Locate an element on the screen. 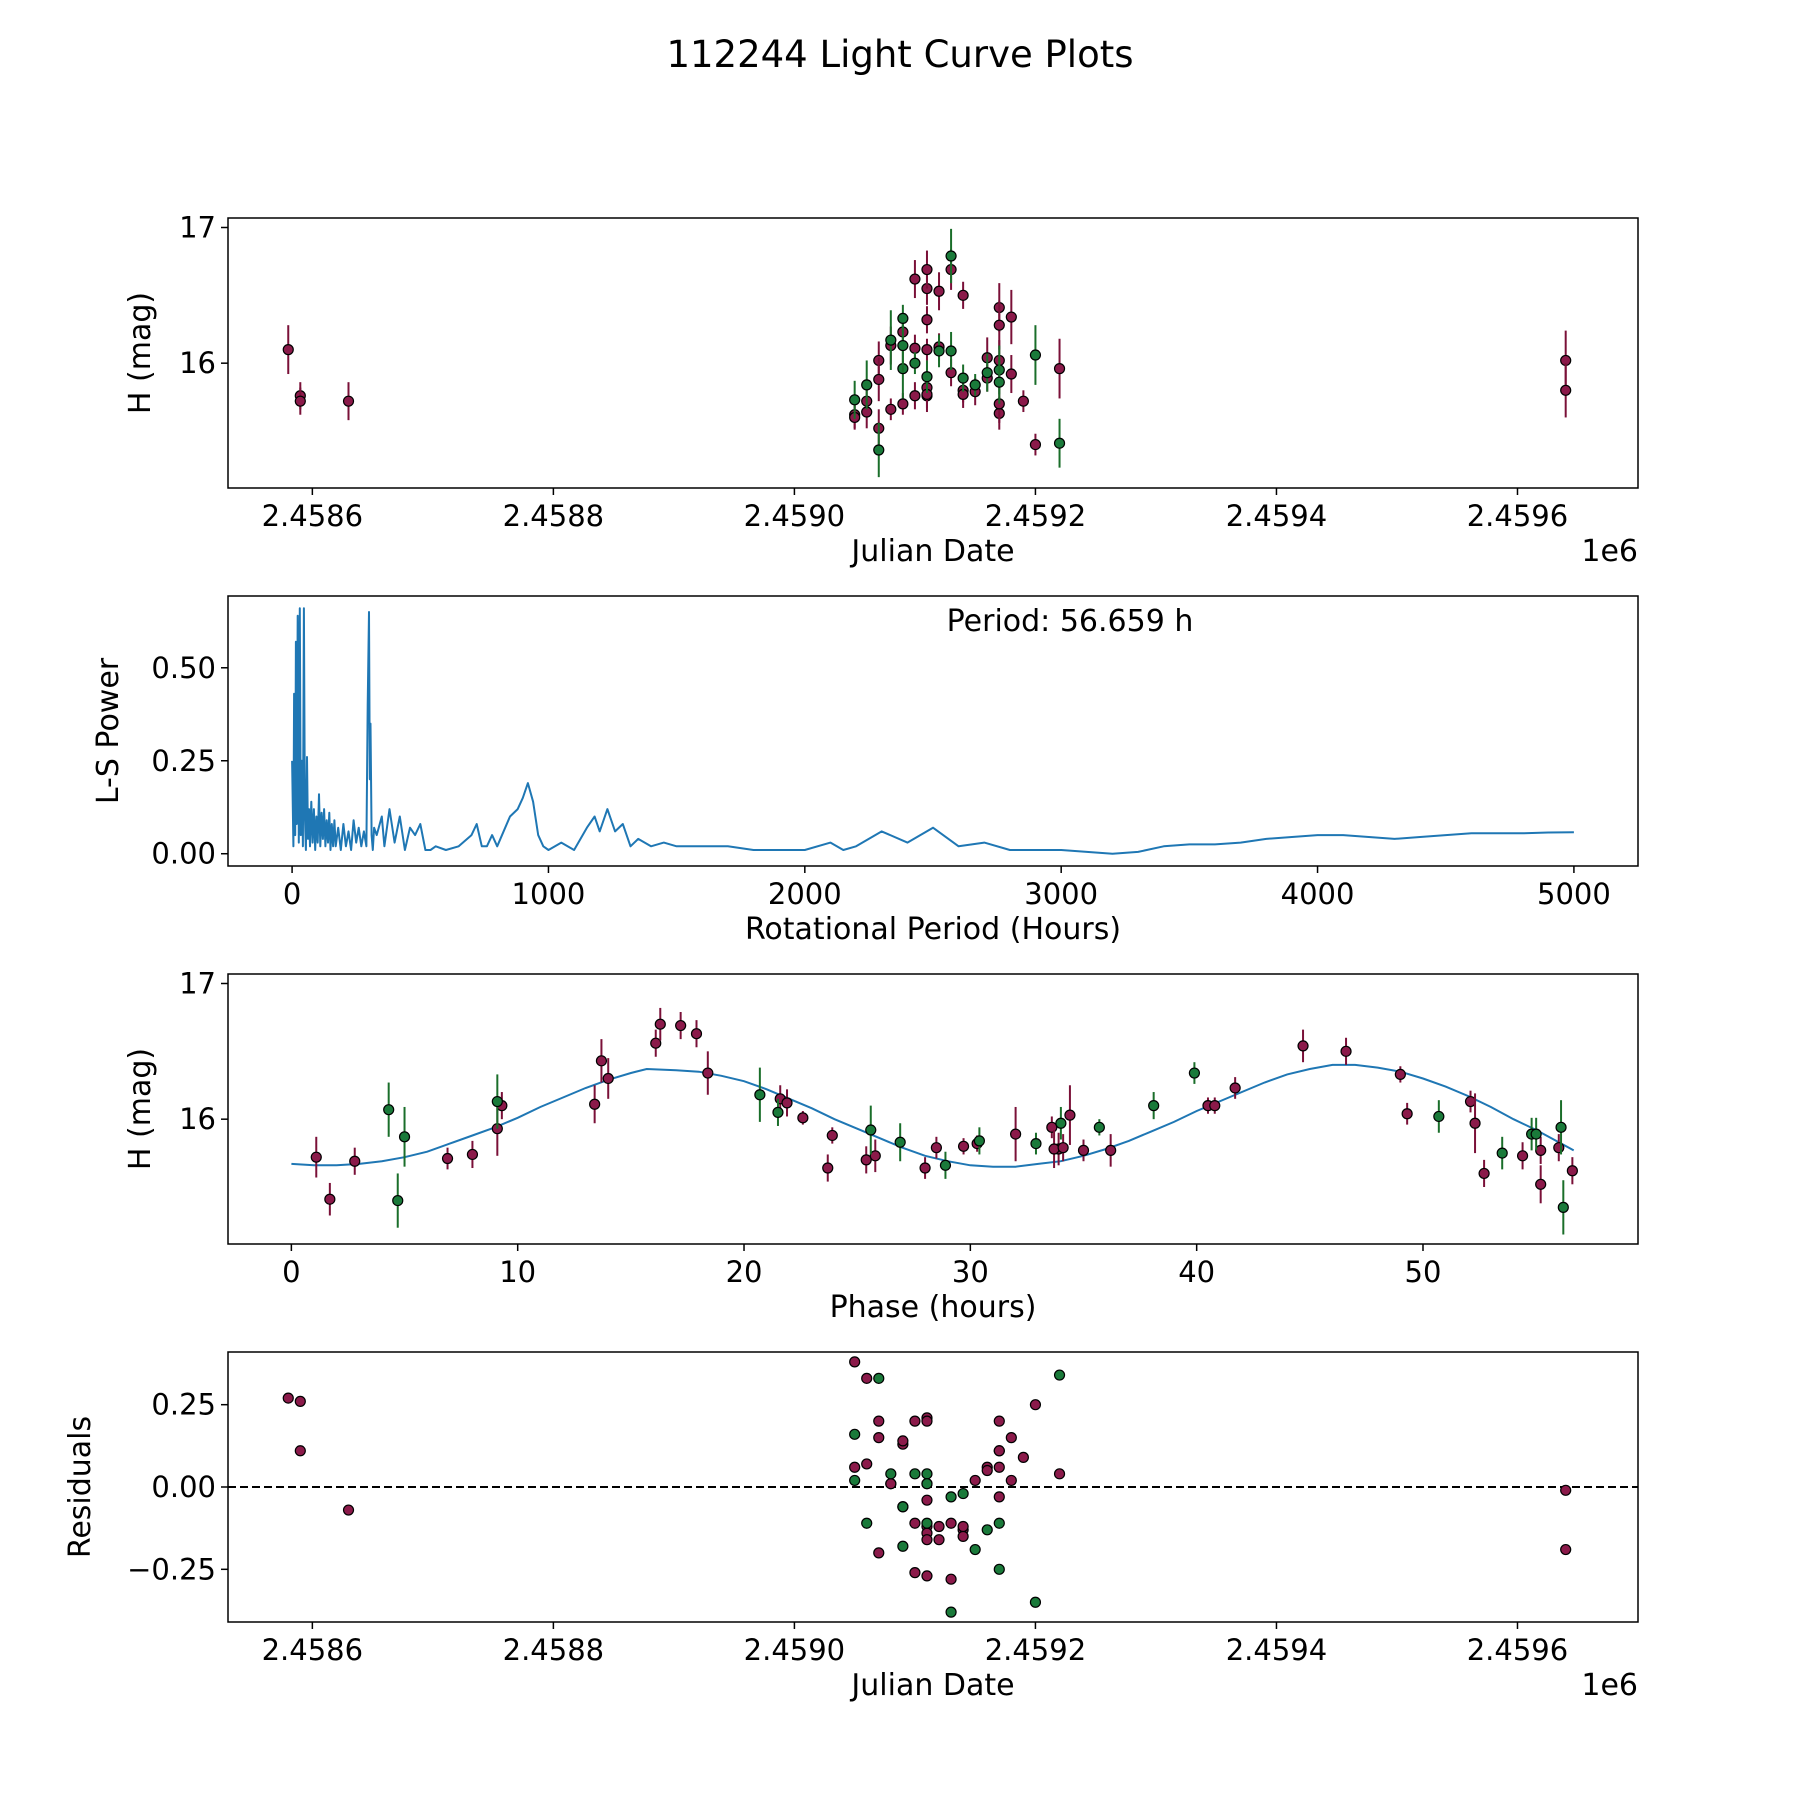 This screenshot has height=1804, width=1800. y-tick-label: 0.50 is located at coordinates (183, 668).